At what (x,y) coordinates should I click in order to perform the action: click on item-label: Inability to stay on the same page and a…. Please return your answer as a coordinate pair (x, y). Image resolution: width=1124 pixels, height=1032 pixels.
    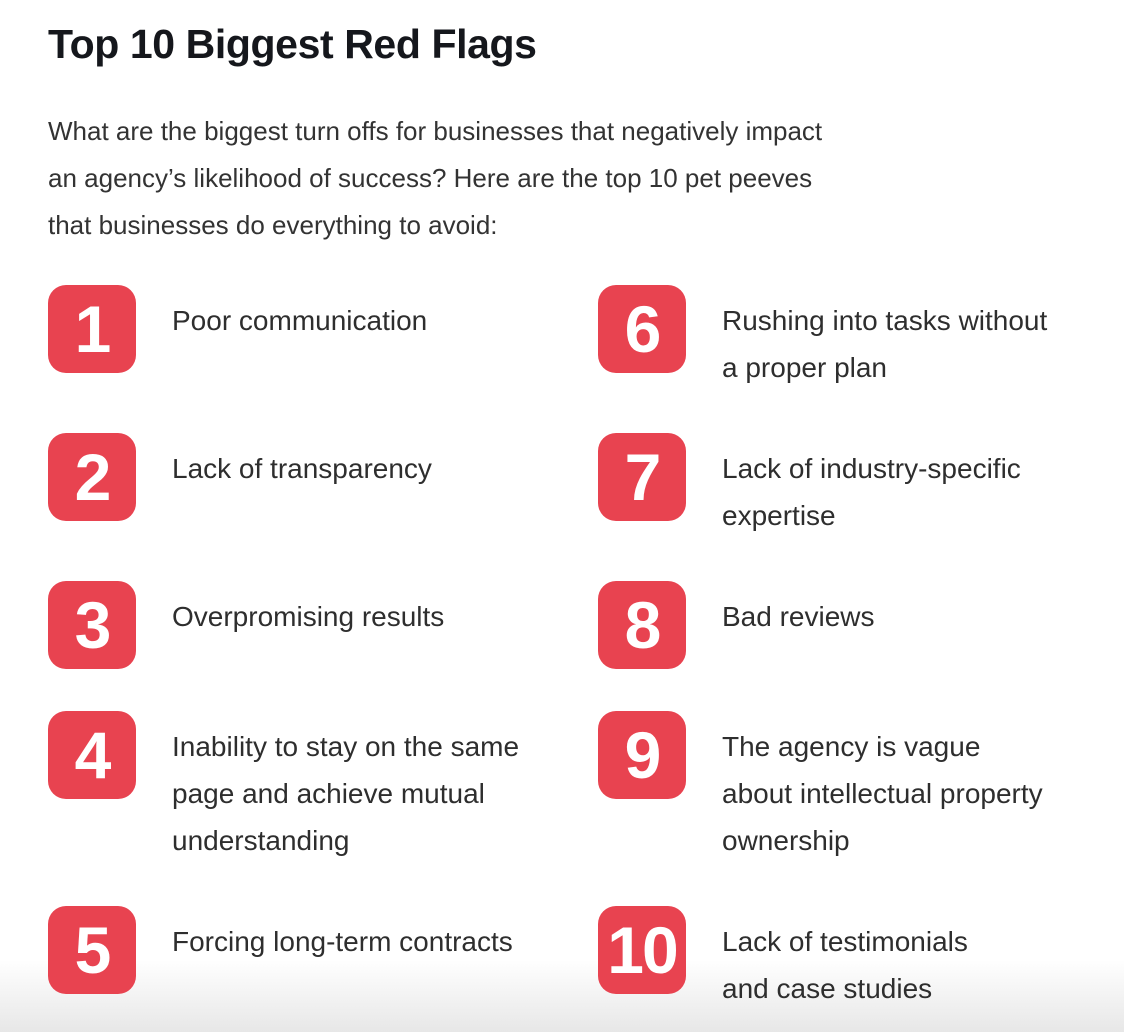
    Looking at the image, I should click on (346, 794).